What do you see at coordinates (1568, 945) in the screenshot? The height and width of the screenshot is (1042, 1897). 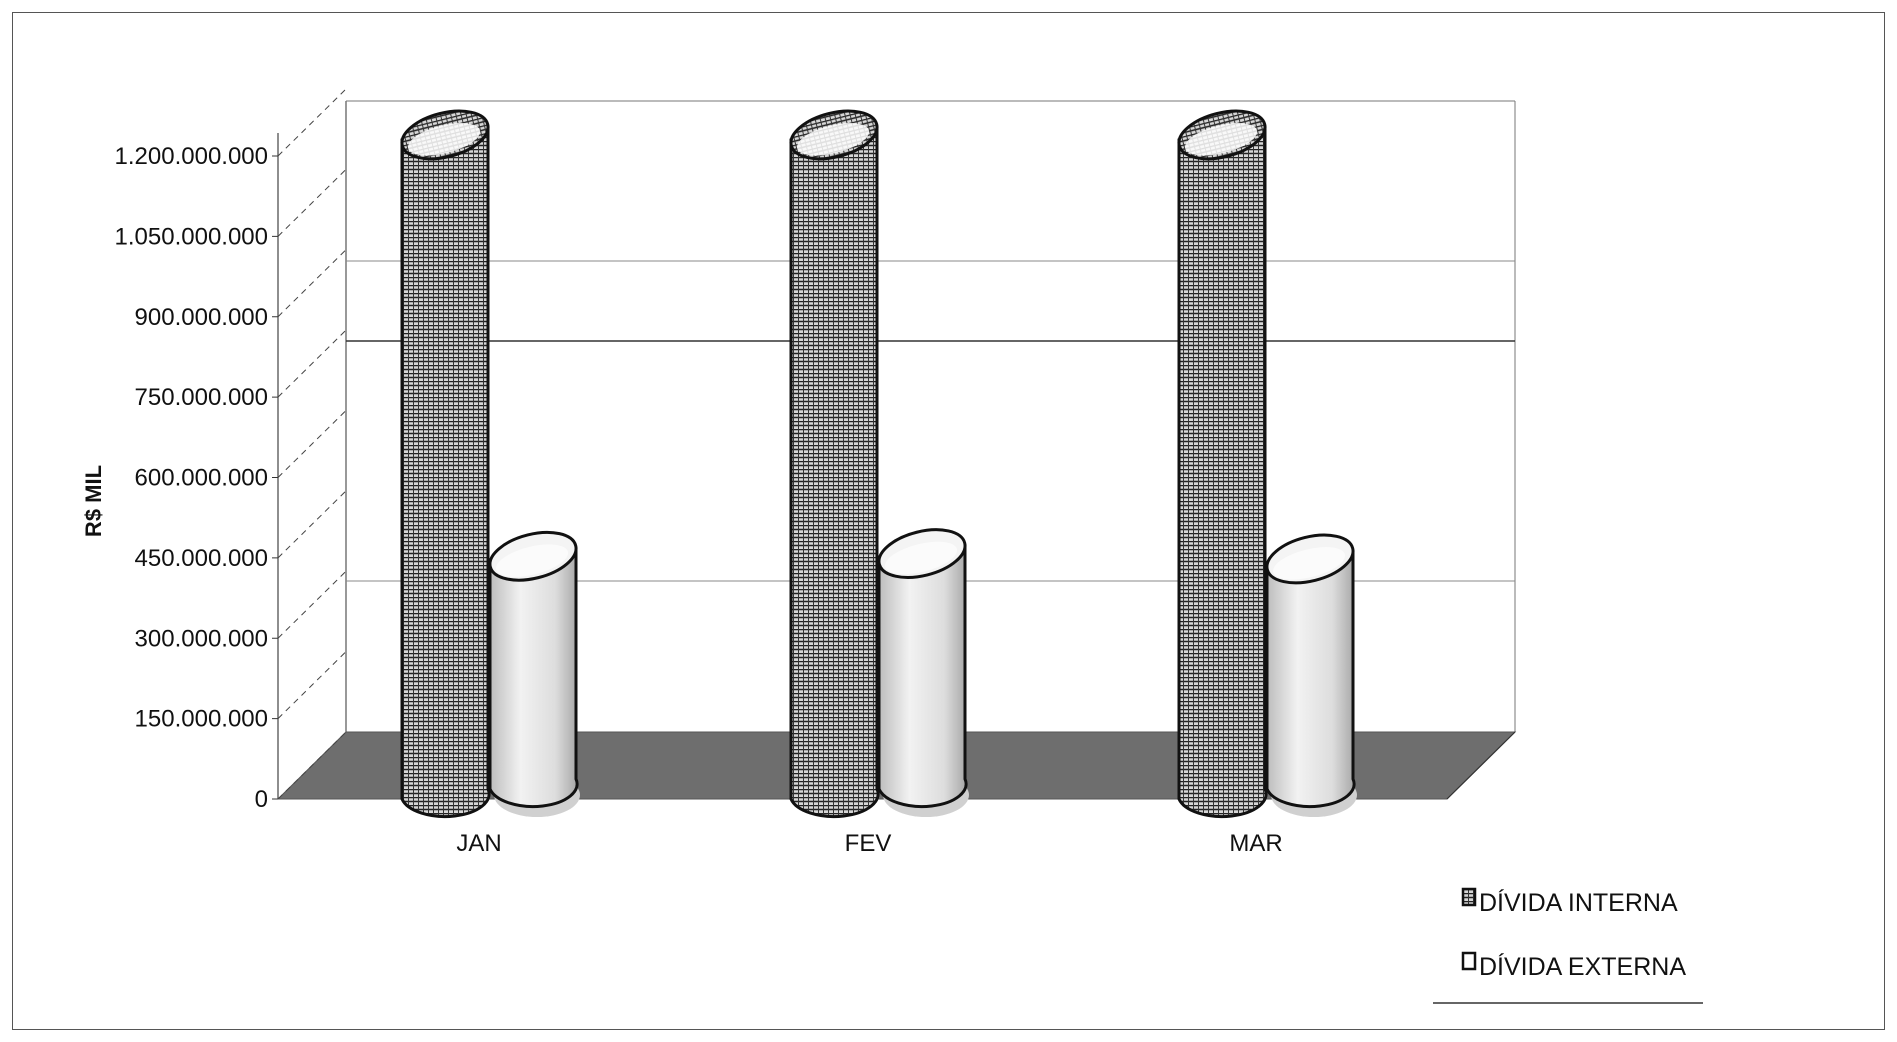 I see `legend: DÍVIDA INTERNA DÍVIDA EXTERNA` at bounding box center [1568, 945].